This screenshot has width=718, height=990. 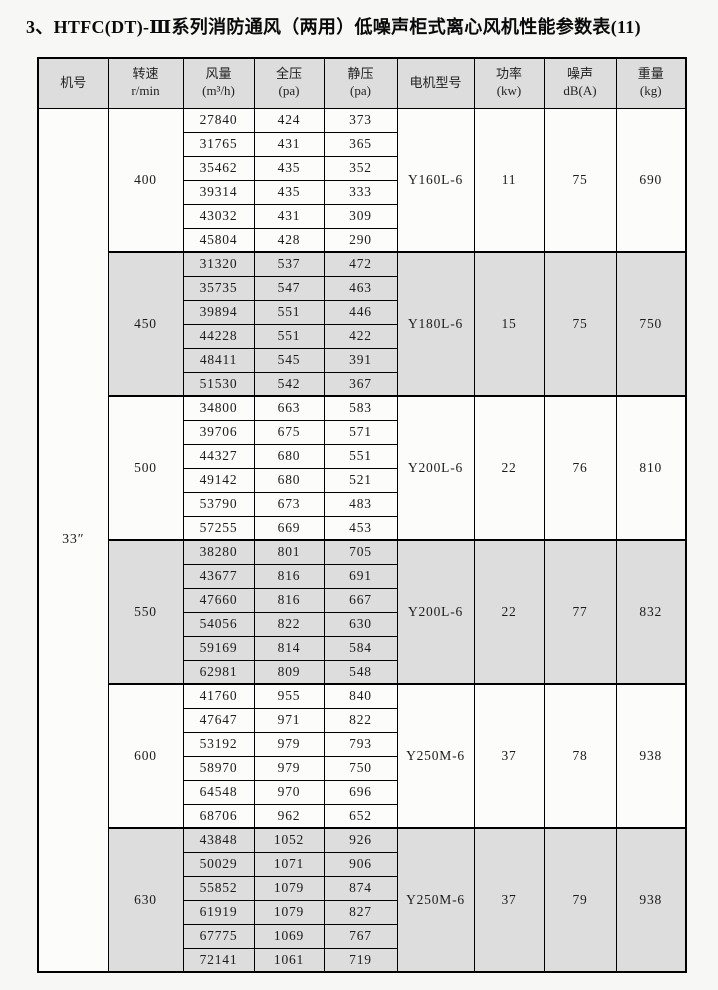 I want to click on airflow-cell: 34800, so click(x=218, y=408).